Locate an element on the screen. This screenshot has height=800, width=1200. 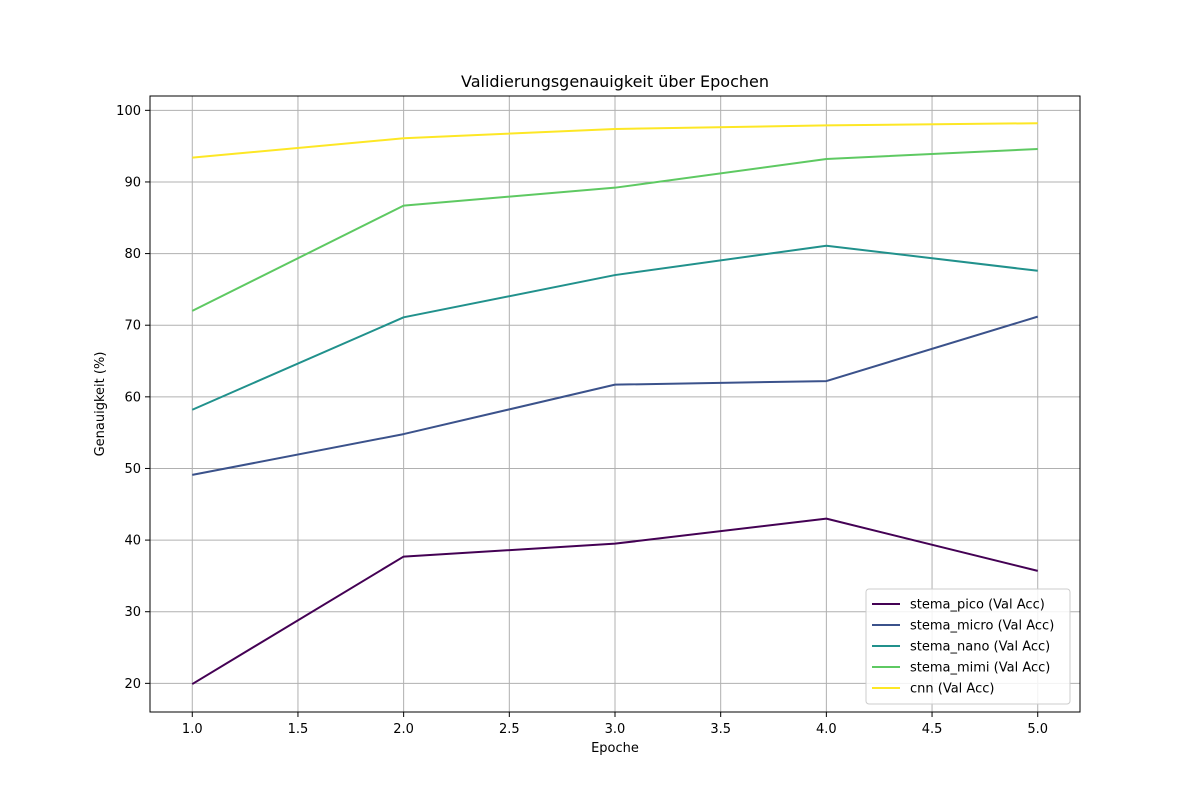
y-axis-label: Genauigkeit (%) is located at coordinates (100, 404).